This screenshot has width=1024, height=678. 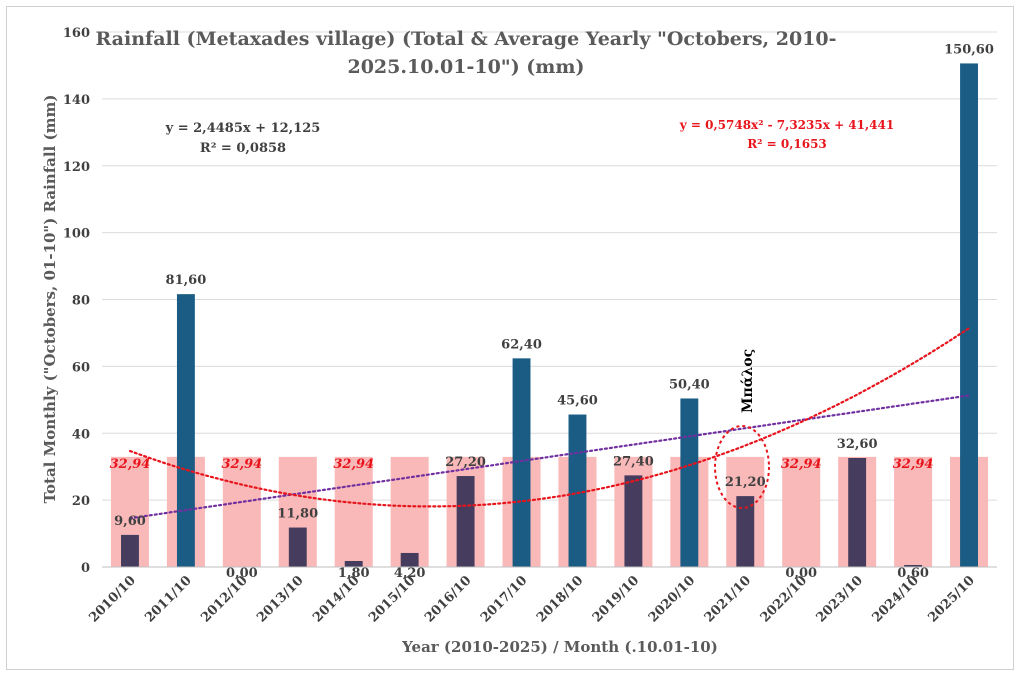 I want to click on bar-value-label: 81,60, so click(x=186, y=280).